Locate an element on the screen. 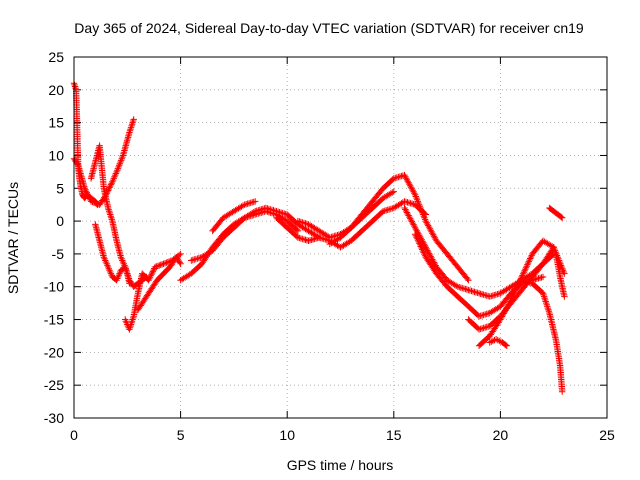 Image resolution: width=640 pixels, height=480 pixels. series-track-evening-b is located at coordinates (556, 212).